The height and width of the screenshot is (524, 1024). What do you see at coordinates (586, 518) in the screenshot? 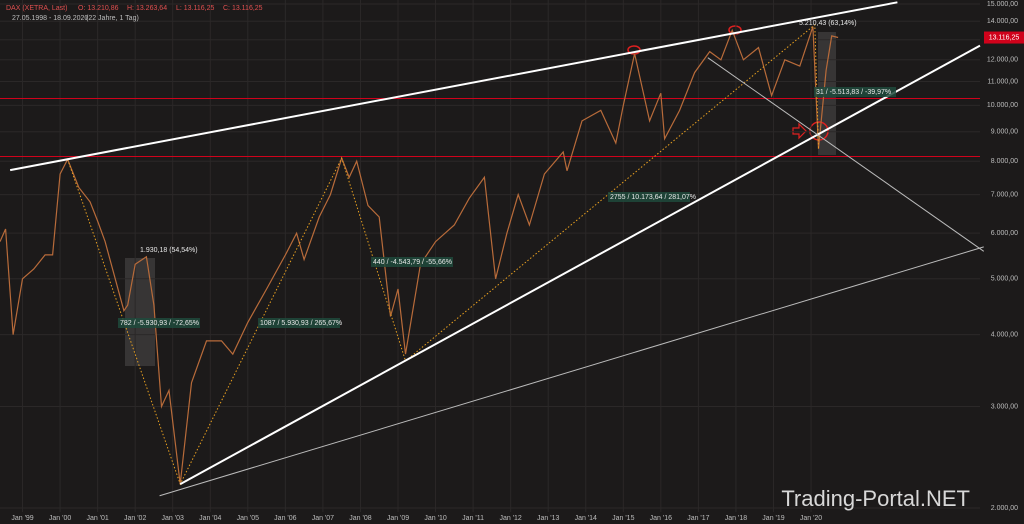
I see `x-tick-label: Jan '14` at bounding box center [586, 518].